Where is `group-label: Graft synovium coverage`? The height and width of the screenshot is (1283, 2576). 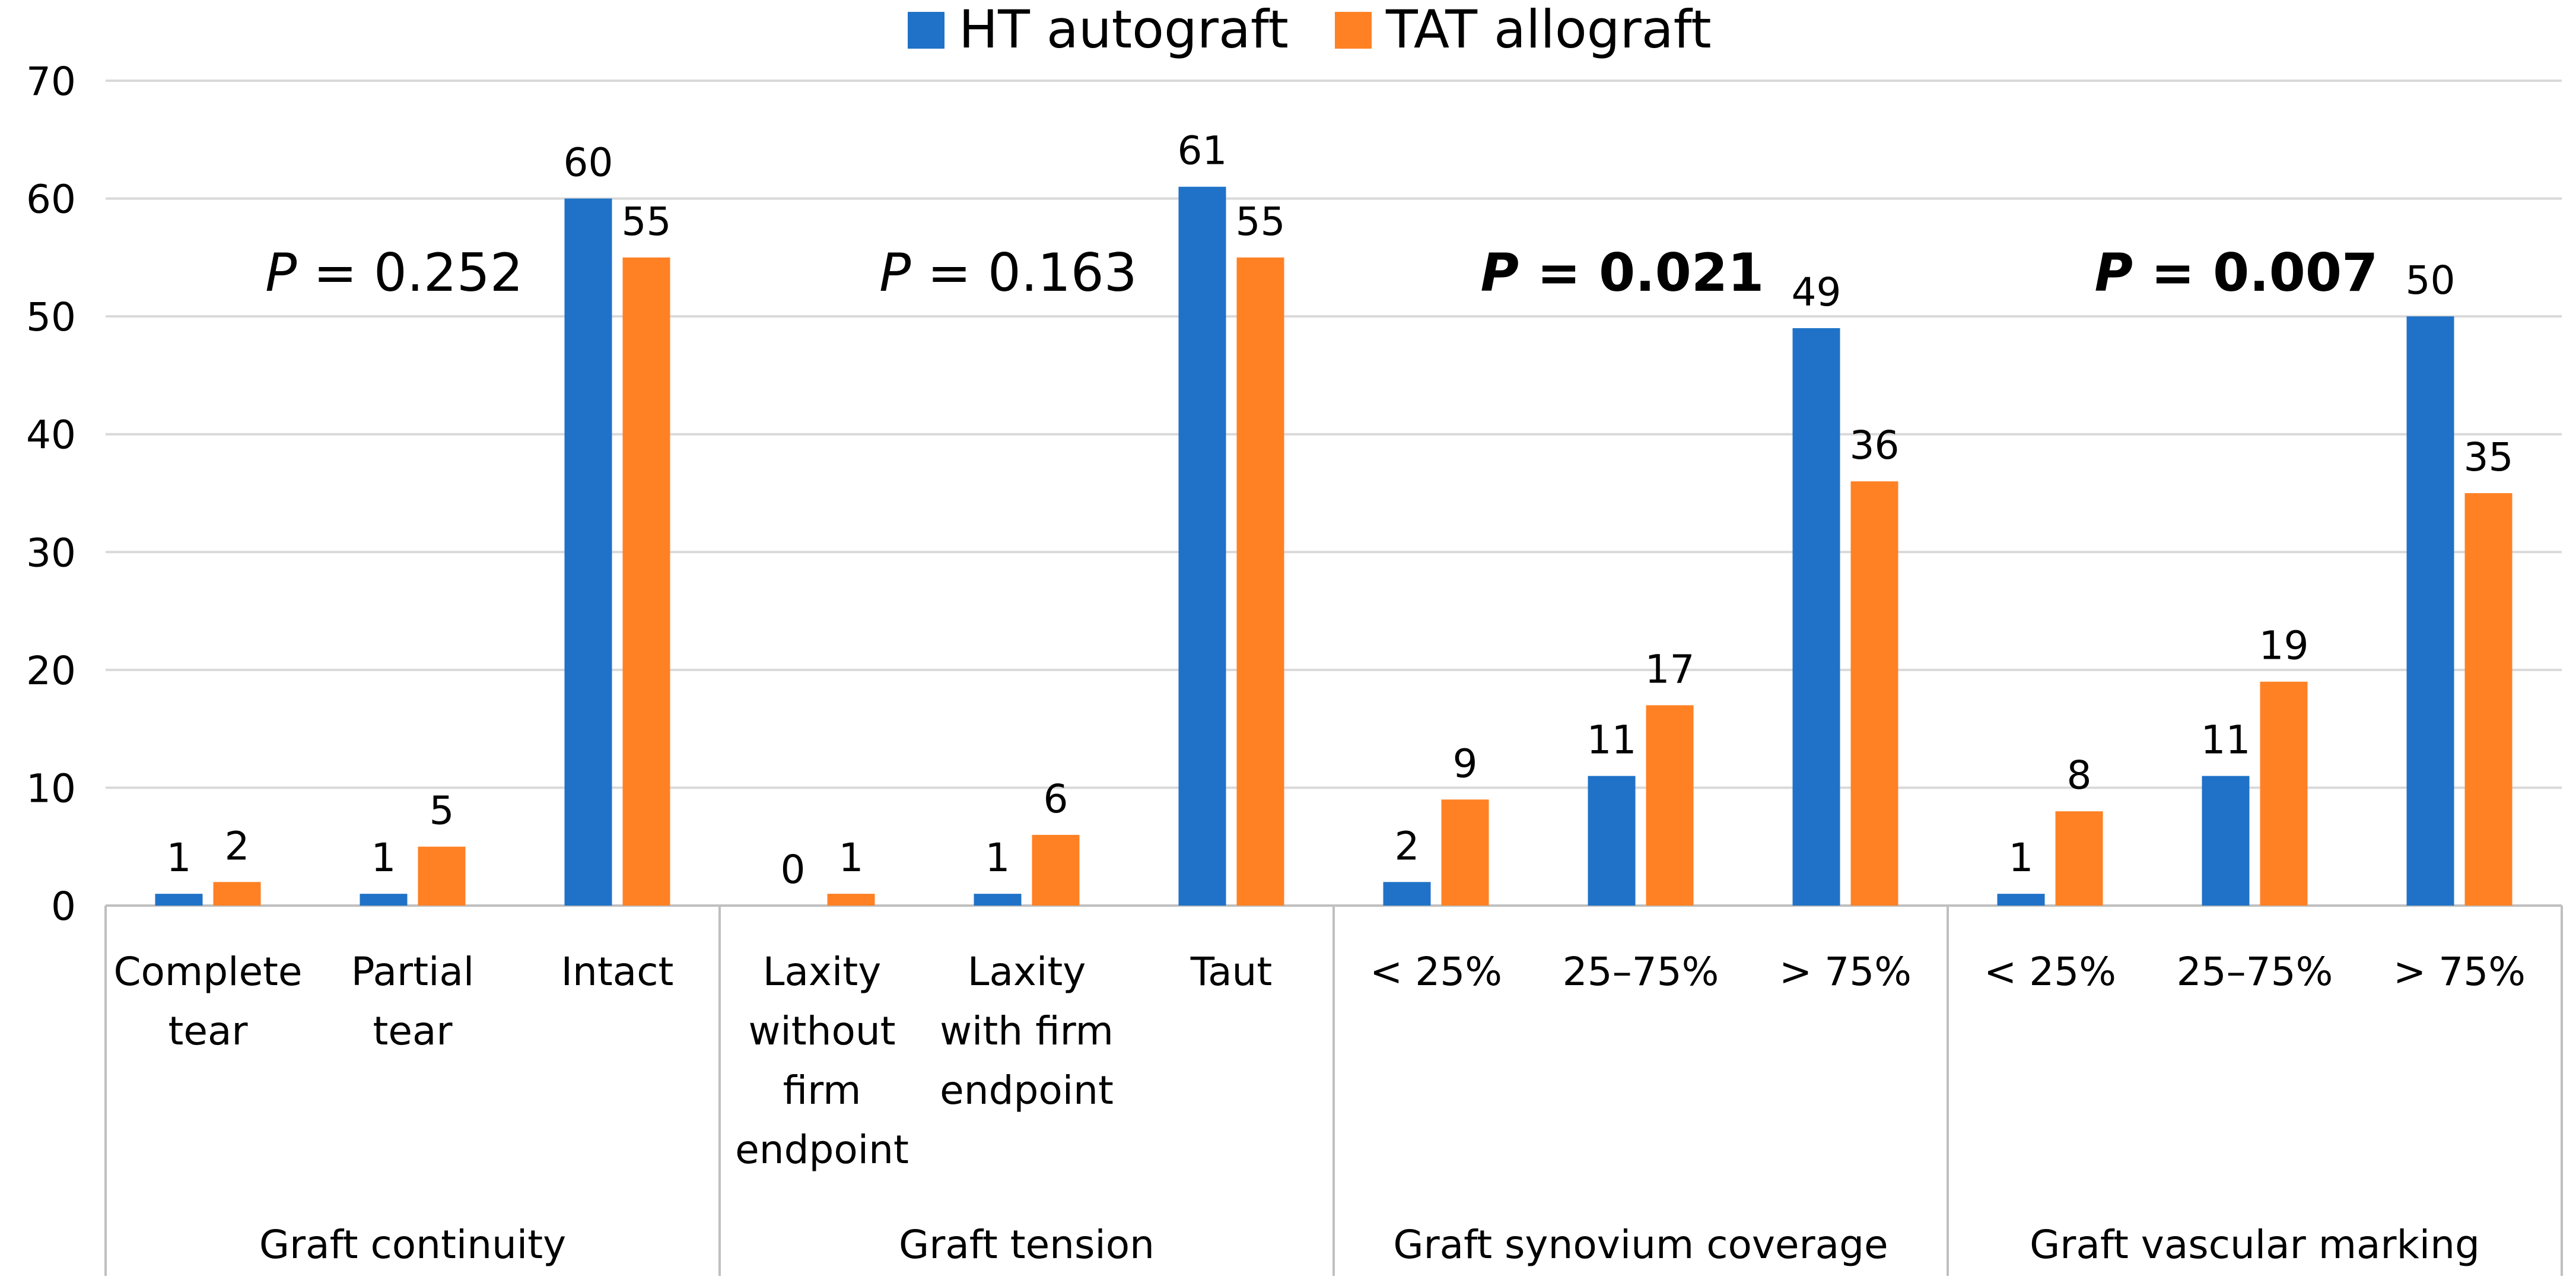 group-label: Graft synovium coverage is located at coordinates (1640, 1245).